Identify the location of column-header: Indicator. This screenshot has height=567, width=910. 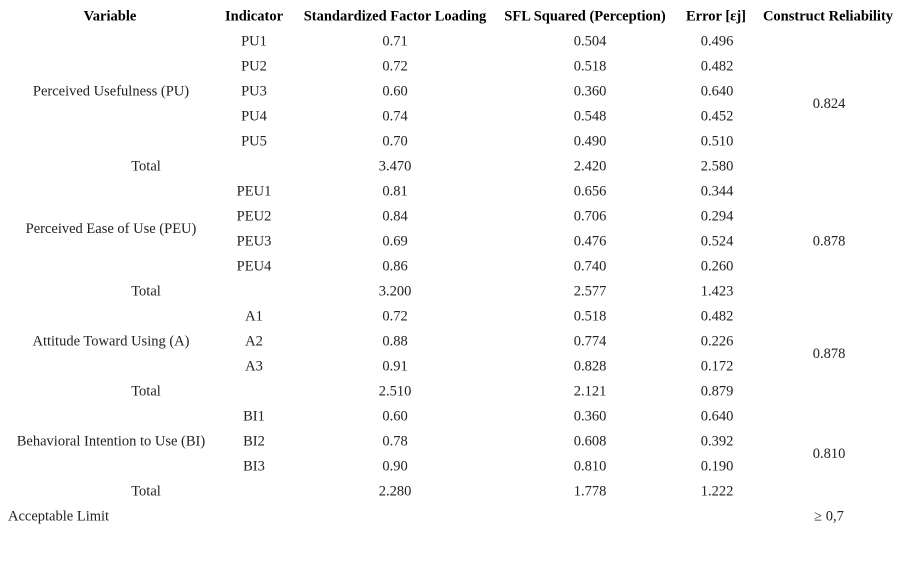
(254, 16).